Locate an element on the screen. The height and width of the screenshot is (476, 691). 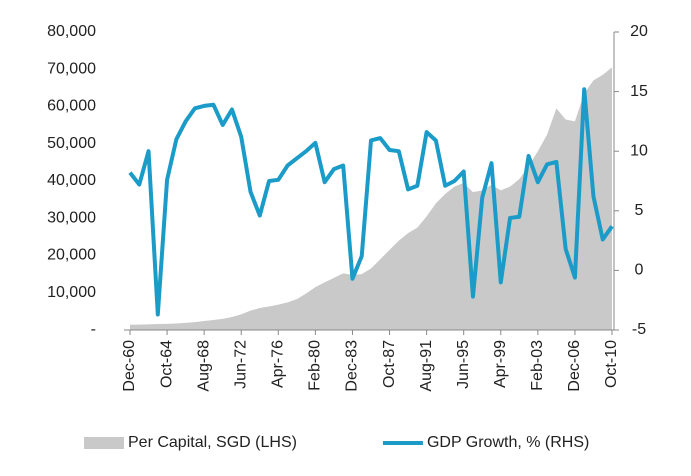
legend-label: GDP Growth, % (RHS) is located at coordinates (508, 442).